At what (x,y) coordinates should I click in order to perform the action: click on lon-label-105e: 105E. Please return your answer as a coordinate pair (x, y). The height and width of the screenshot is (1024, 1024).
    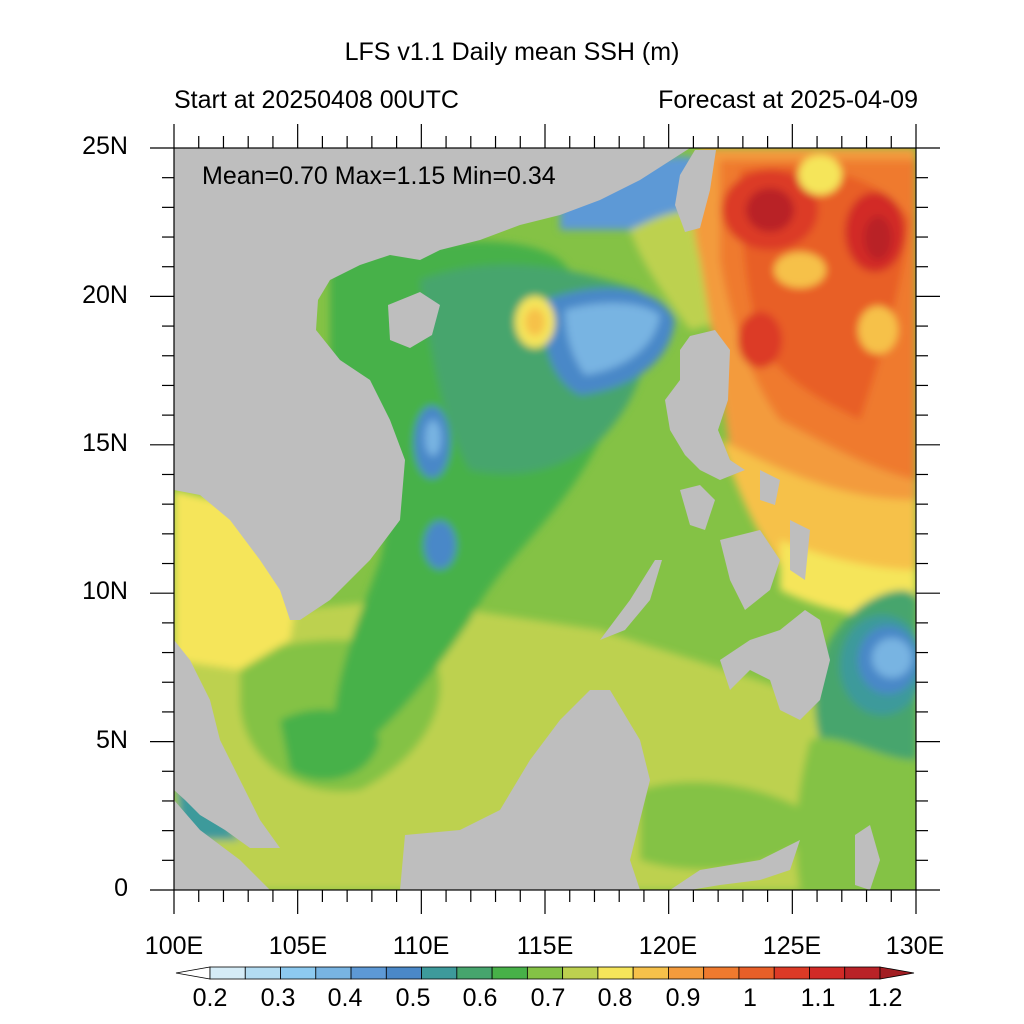
    Looking at the image, I should click on (298, 946).